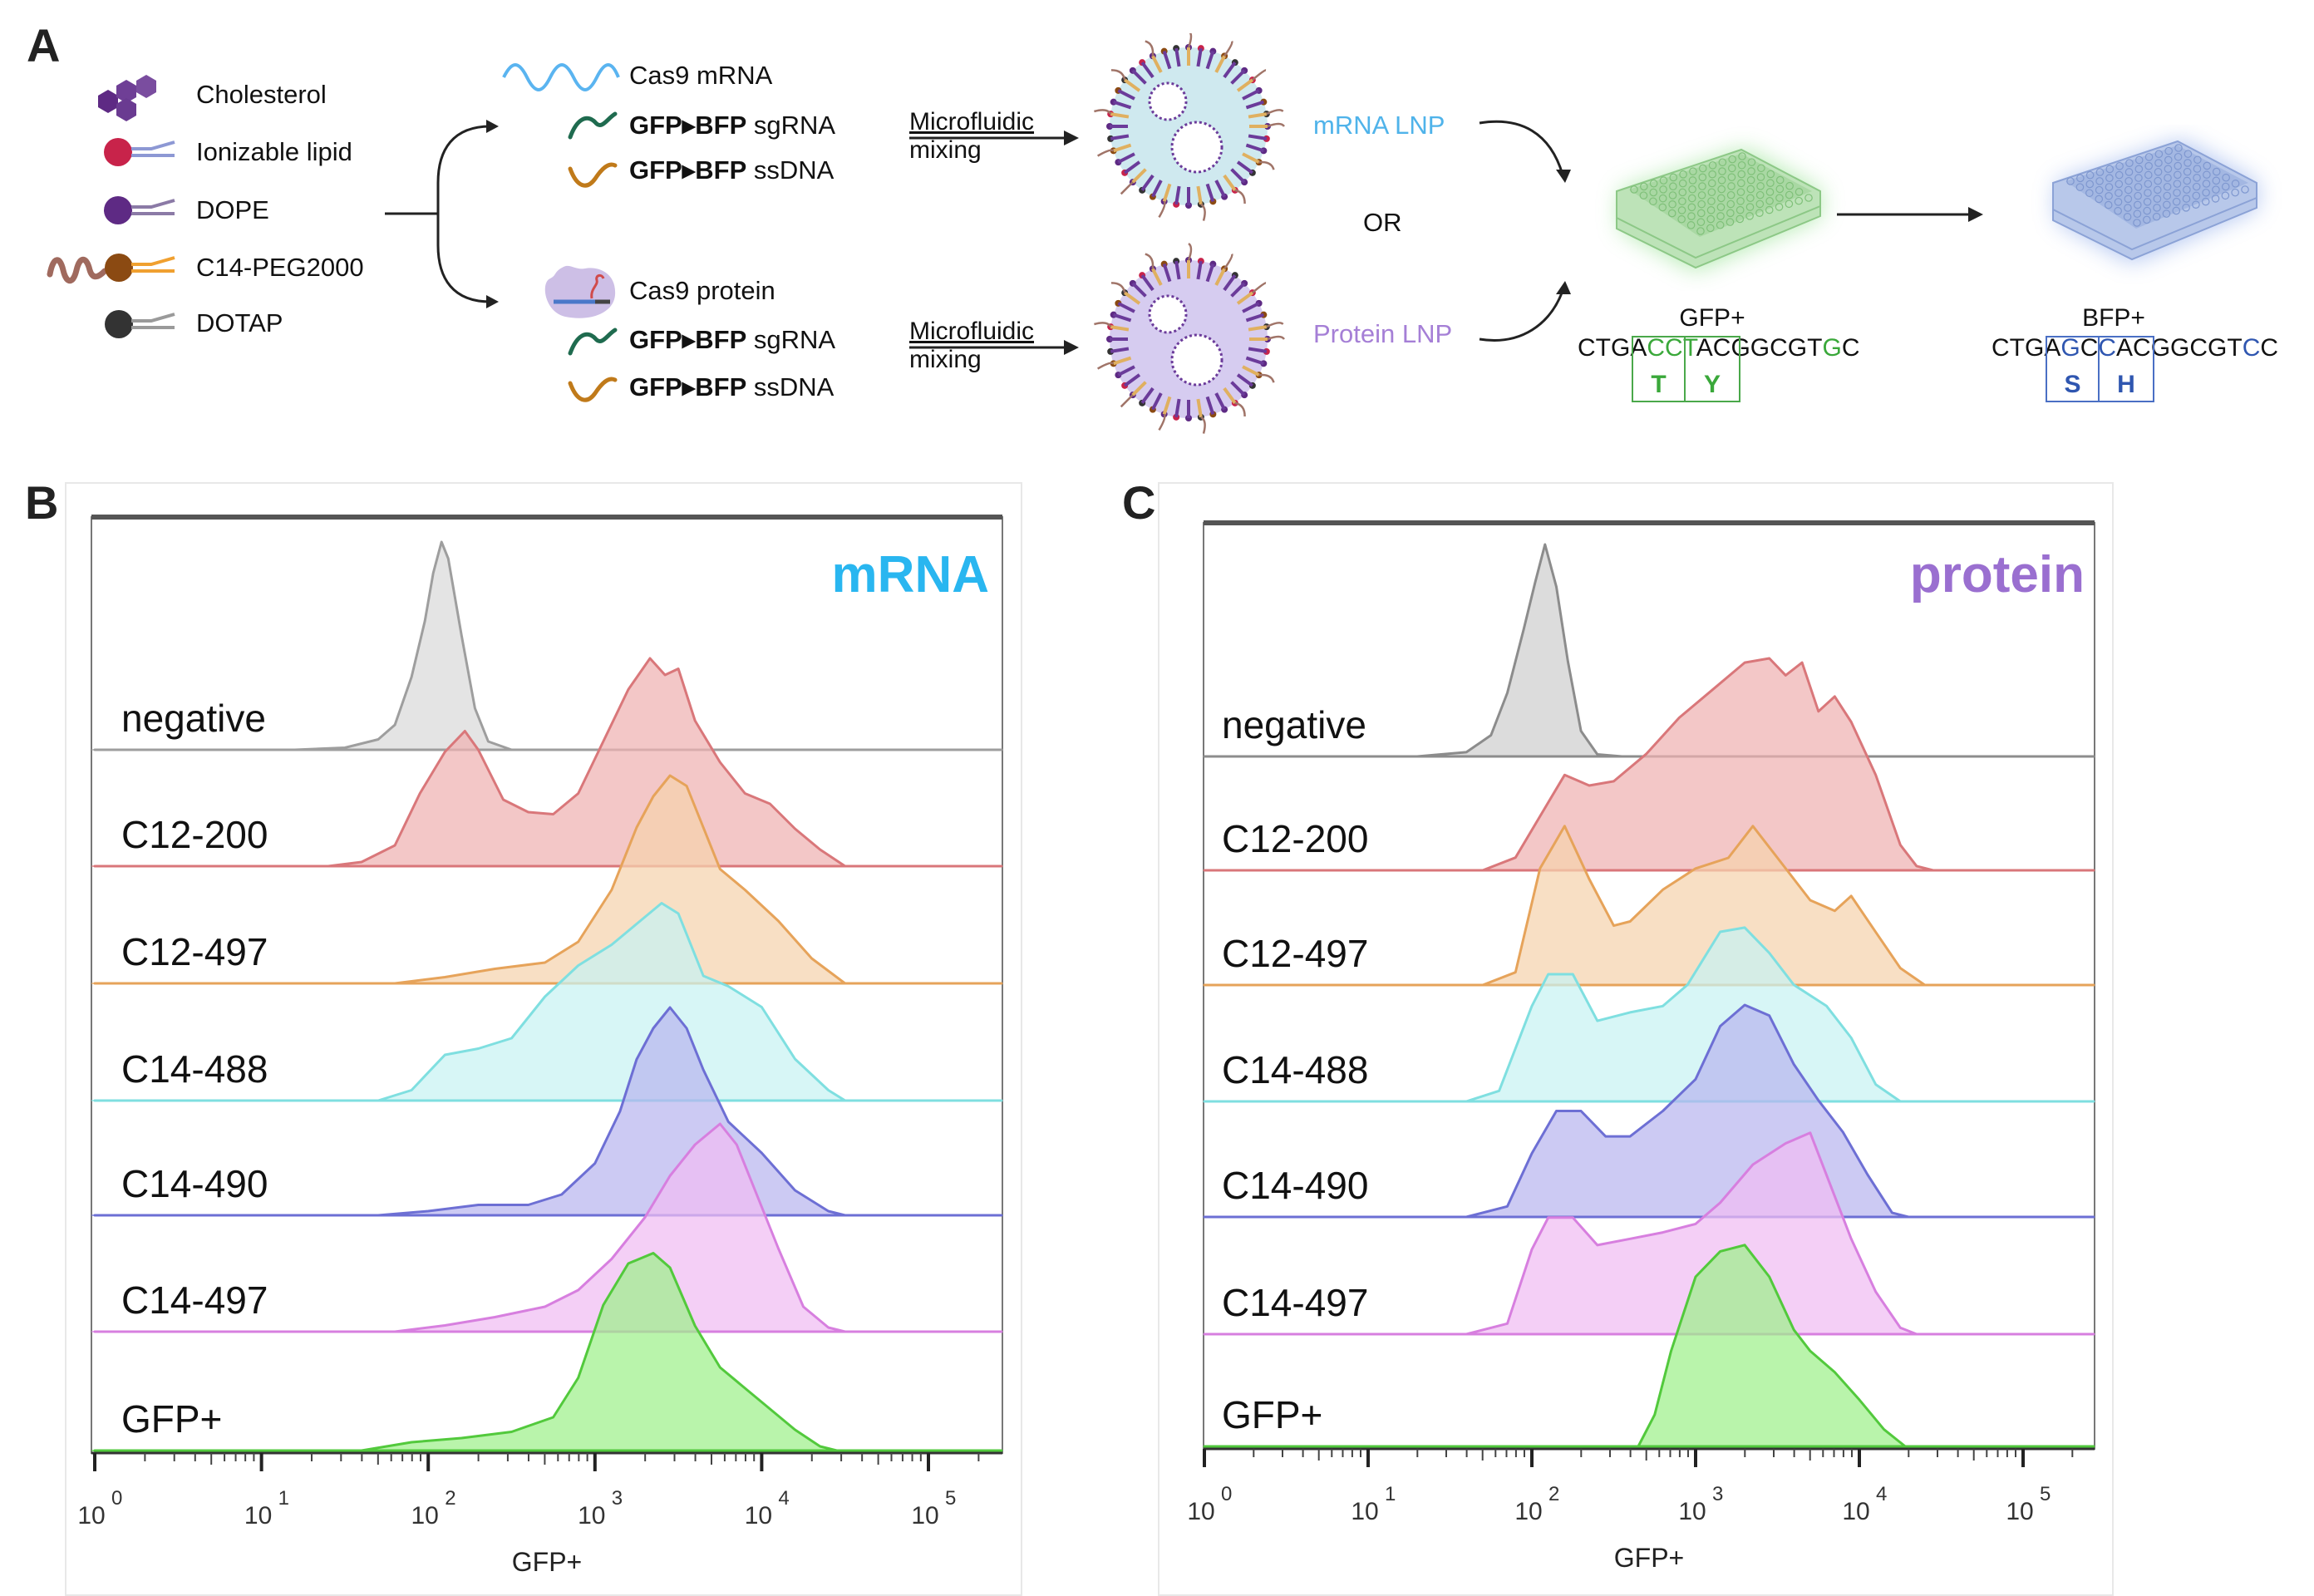 The height and width of the screenshot is (1596, 2314). Describe the element at coordinates (1071, 138) in the screenshot. I see `arrow-head-icon` at that location.